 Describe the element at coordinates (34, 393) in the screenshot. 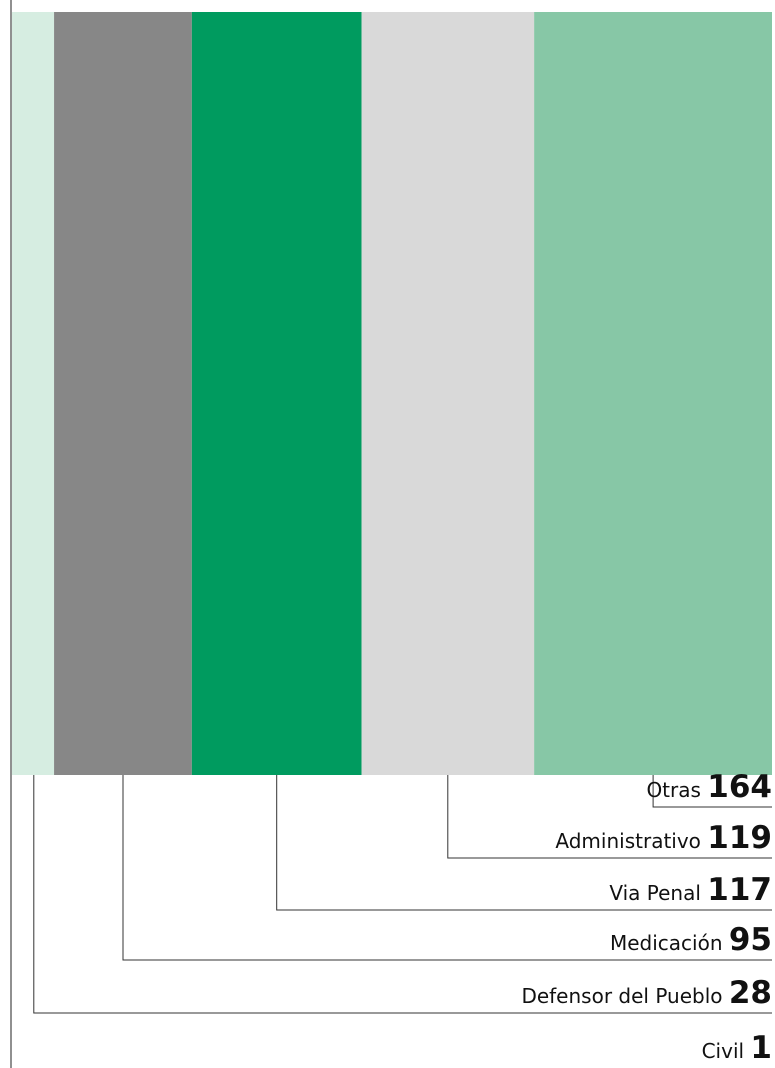

I see `bar-defensor-del-pueblo` at that location.